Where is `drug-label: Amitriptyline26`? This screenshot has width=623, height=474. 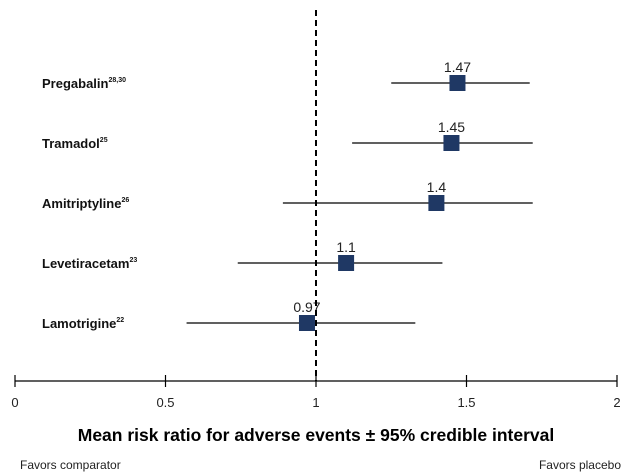
drug-label: Amitriptyline26 is located at coordinates (85, 203).